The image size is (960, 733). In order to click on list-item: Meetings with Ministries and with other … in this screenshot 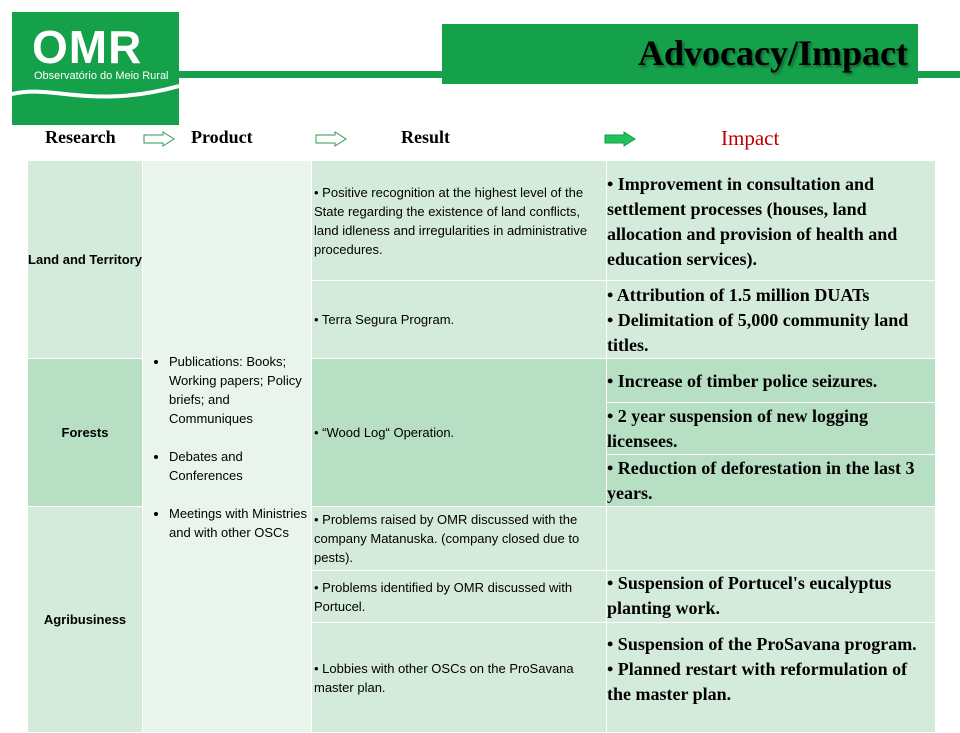, I will do `click(240, 523)`.